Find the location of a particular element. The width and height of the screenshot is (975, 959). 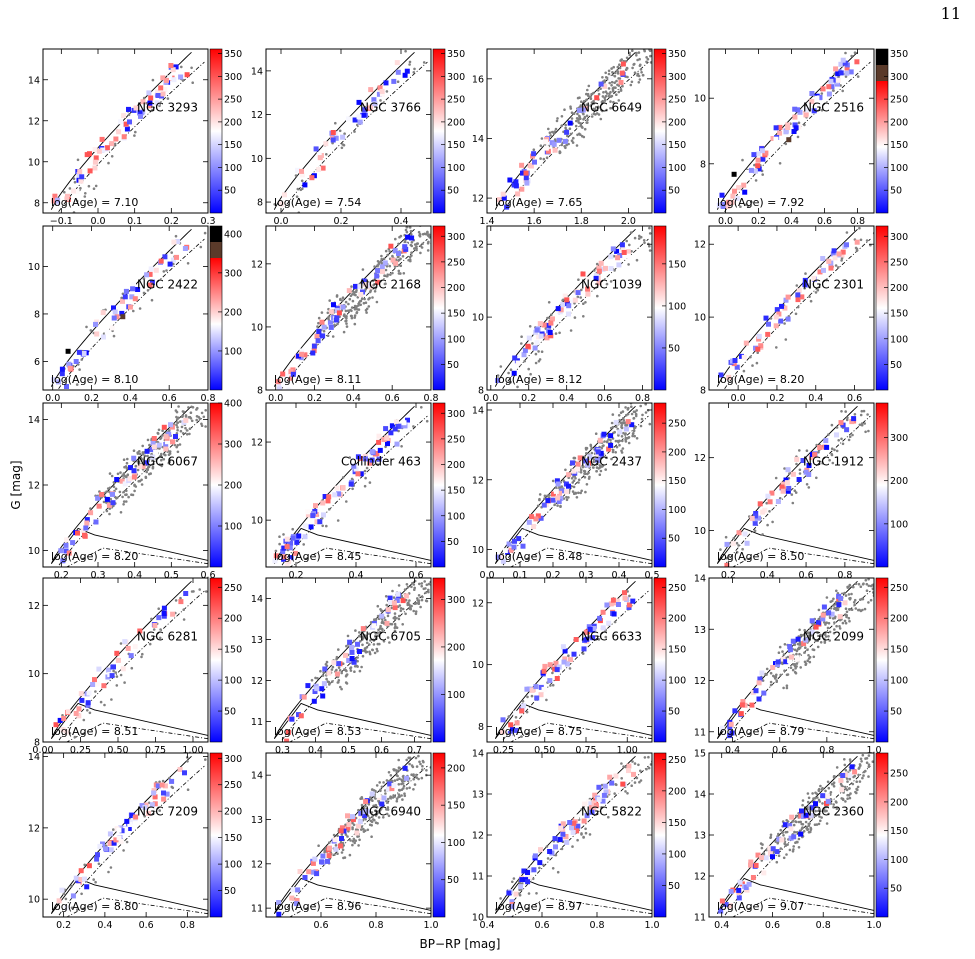

colorbar-frame is located at coordinates (216, 660).